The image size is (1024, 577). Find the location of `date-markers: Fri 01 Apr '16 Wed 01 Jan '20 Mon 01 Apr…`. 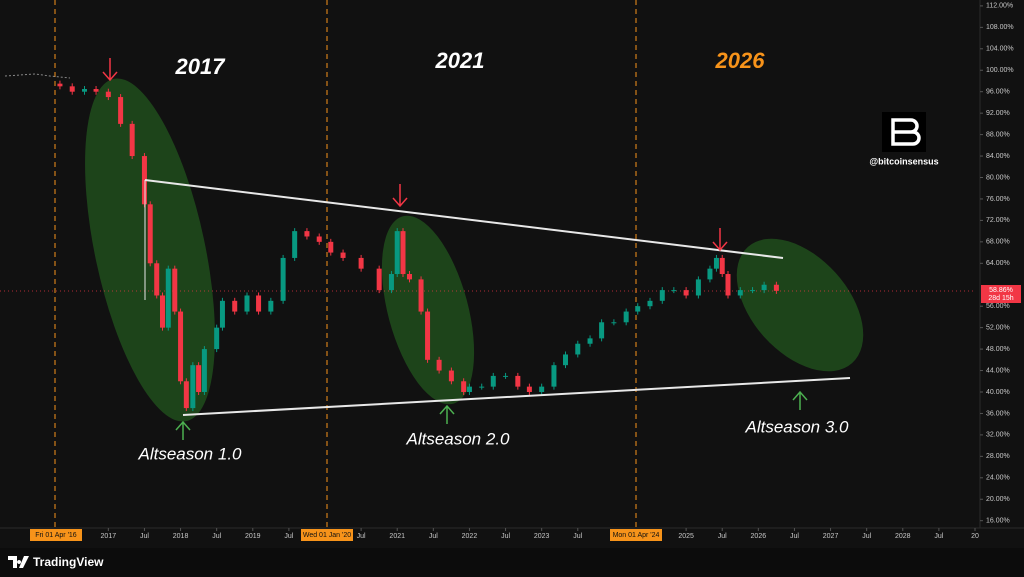

date-markers: Fri 01 Apr '16 Wed 01 Jan '20 Mon 01 Apr… is located at coordinates (346, 535).